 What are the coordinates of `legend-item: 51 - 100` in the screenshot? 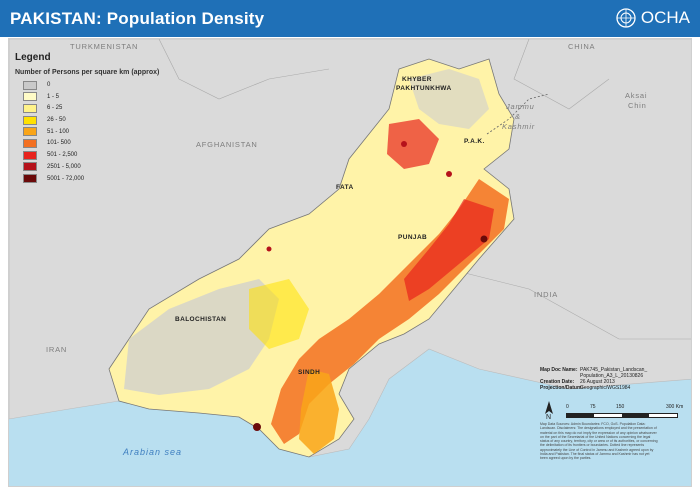 It's located at (90, 132).